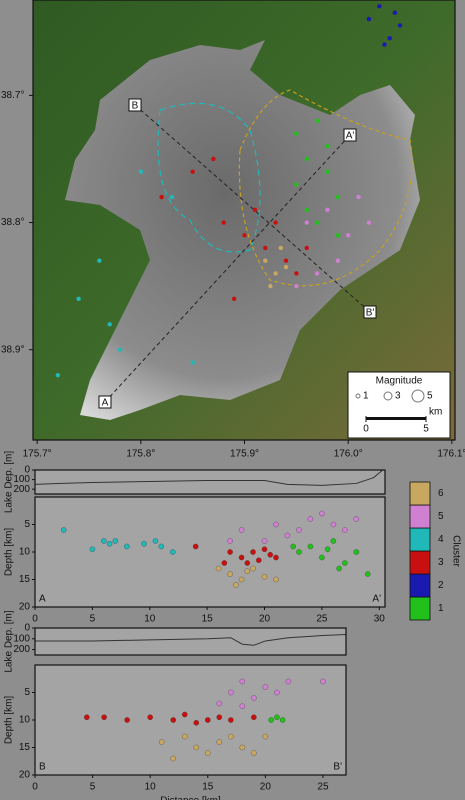 The image size is (465, 800). Describe the element at coordinates (266, 787) in the screenshot. I see `x-tick-label: 20` at that location.